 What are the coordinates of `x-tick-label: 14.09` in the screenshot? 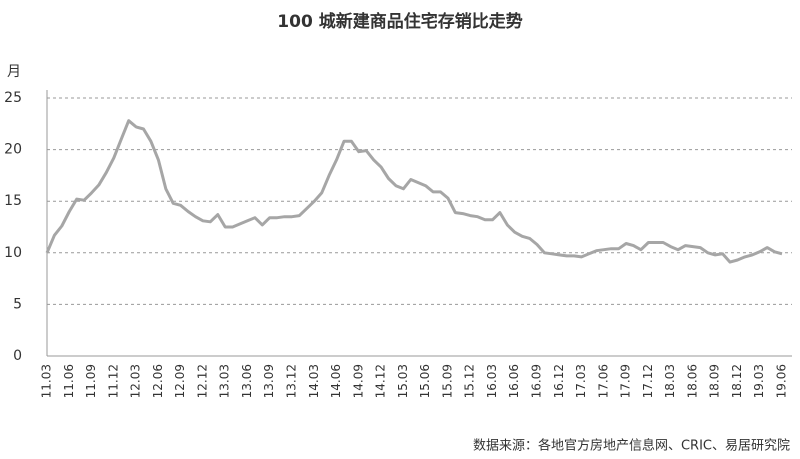 It's located at (358, 381).